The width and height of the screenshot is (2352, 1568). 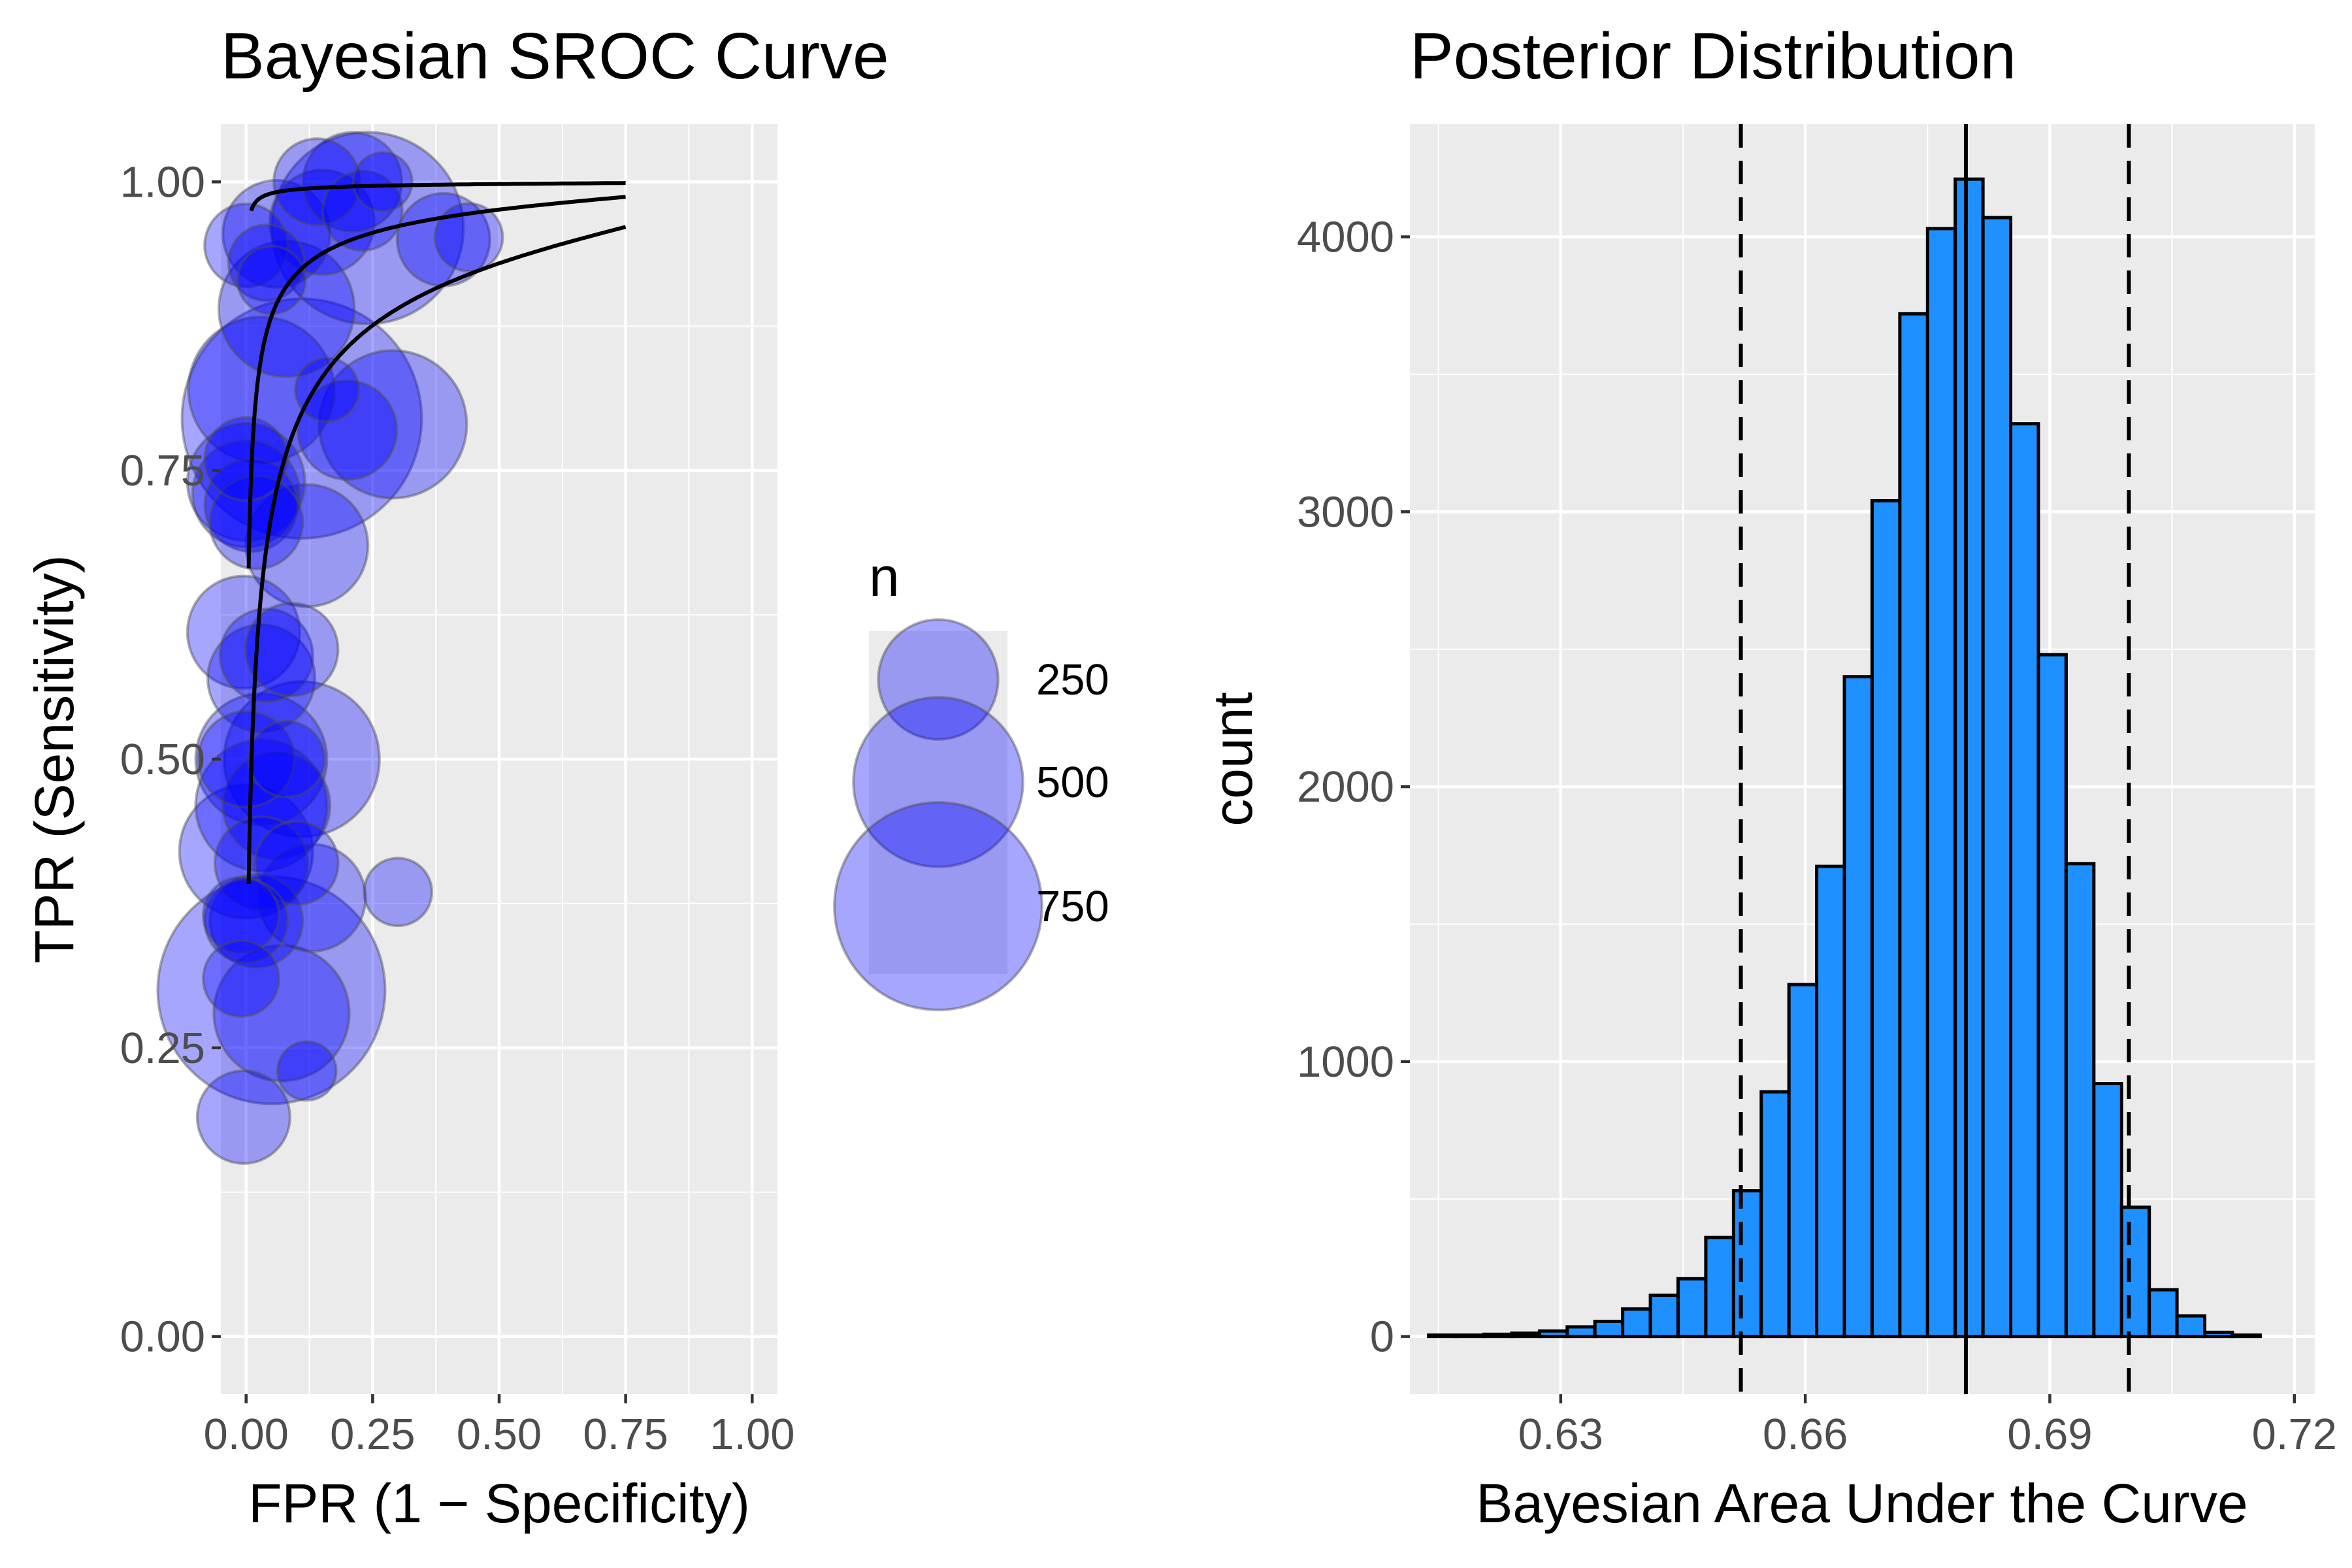 What do you see at coordinates (884, 577) in the screenshot?
I see `legend-title: n` at bounding box center [884, 577].